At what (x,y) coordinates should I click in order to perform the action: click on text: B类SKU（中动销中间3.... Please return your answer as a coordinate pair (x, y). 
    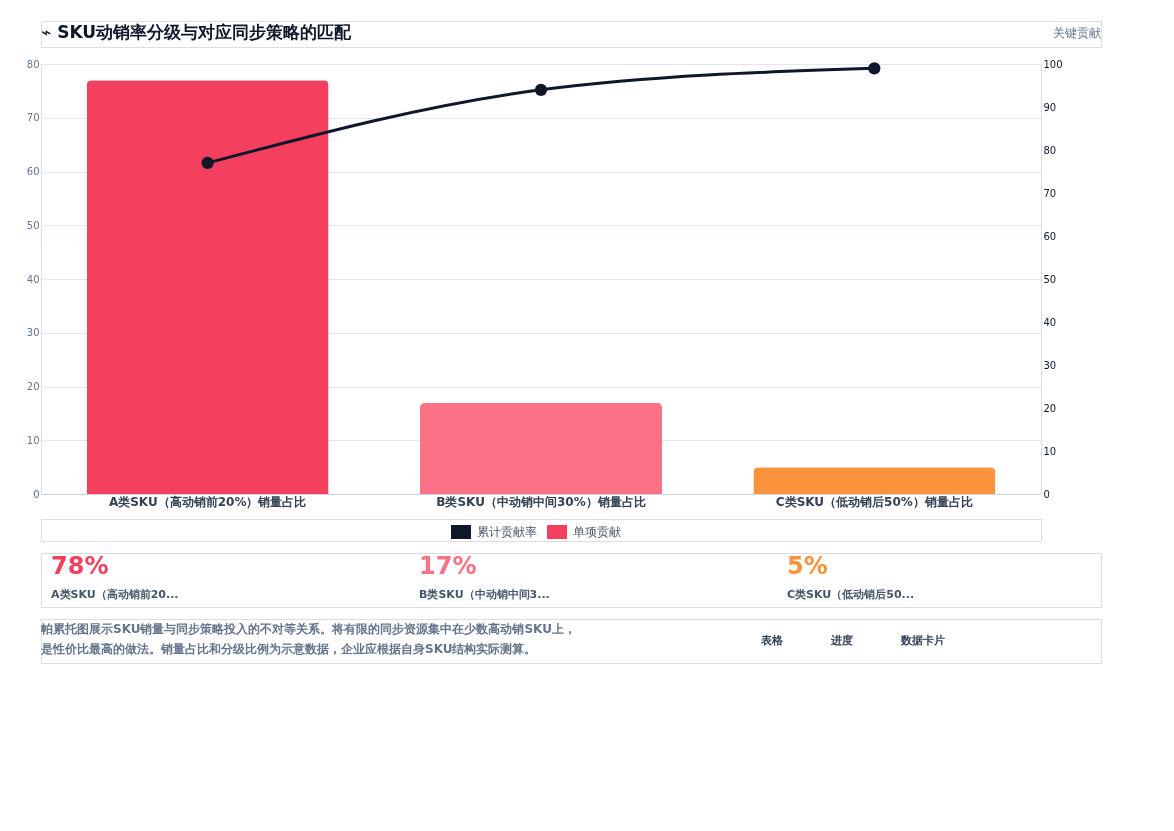
    Looking at the image, I should click on (484, 594).